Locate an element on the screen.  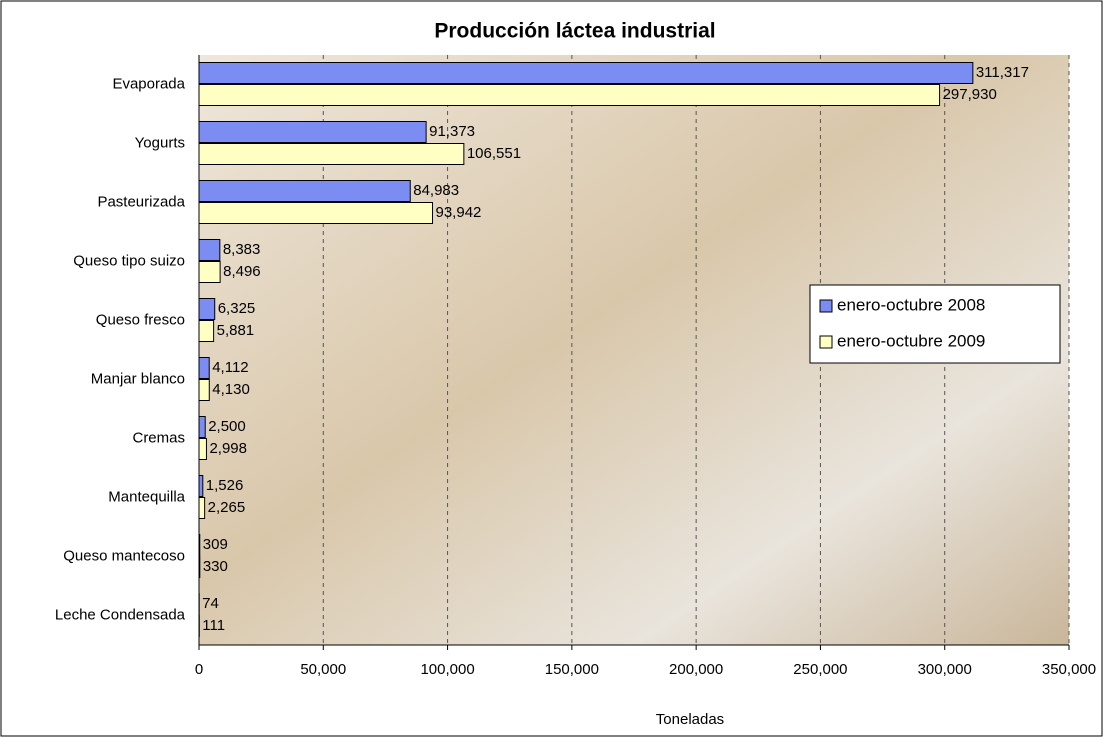
y-tick-label: Cremas is located at coordinates (158, 437).